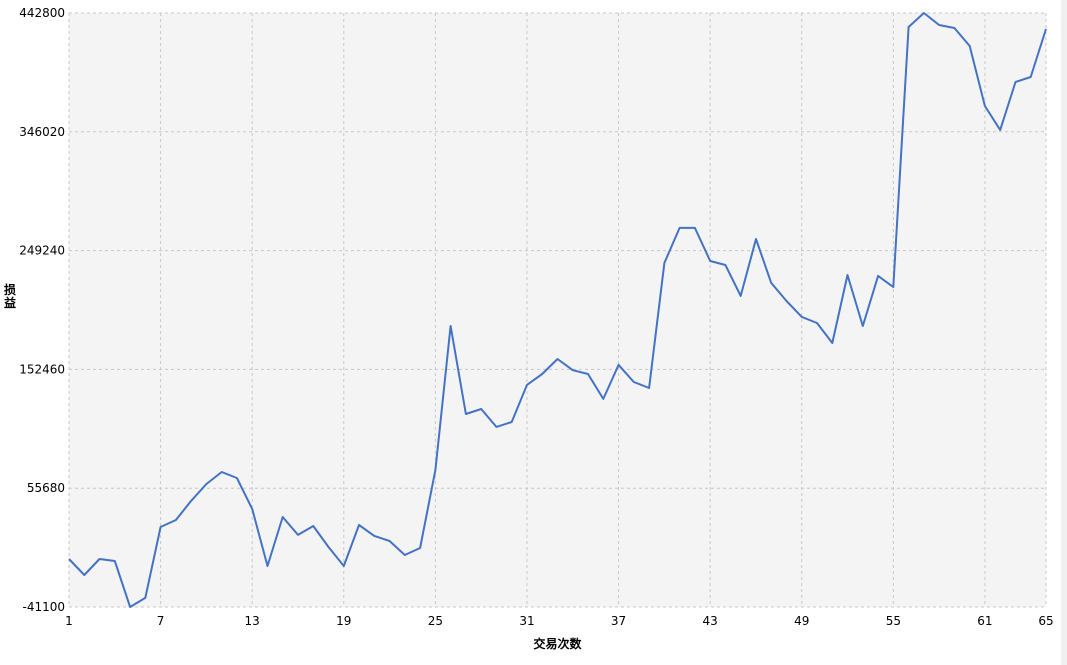 Image resolution: width=1067 pixels, height=665 pixels. What do you see at coordinates (1064, 332) in the screenshot?
I see `scrollbar-edge` at bounding box center [1064, 332].